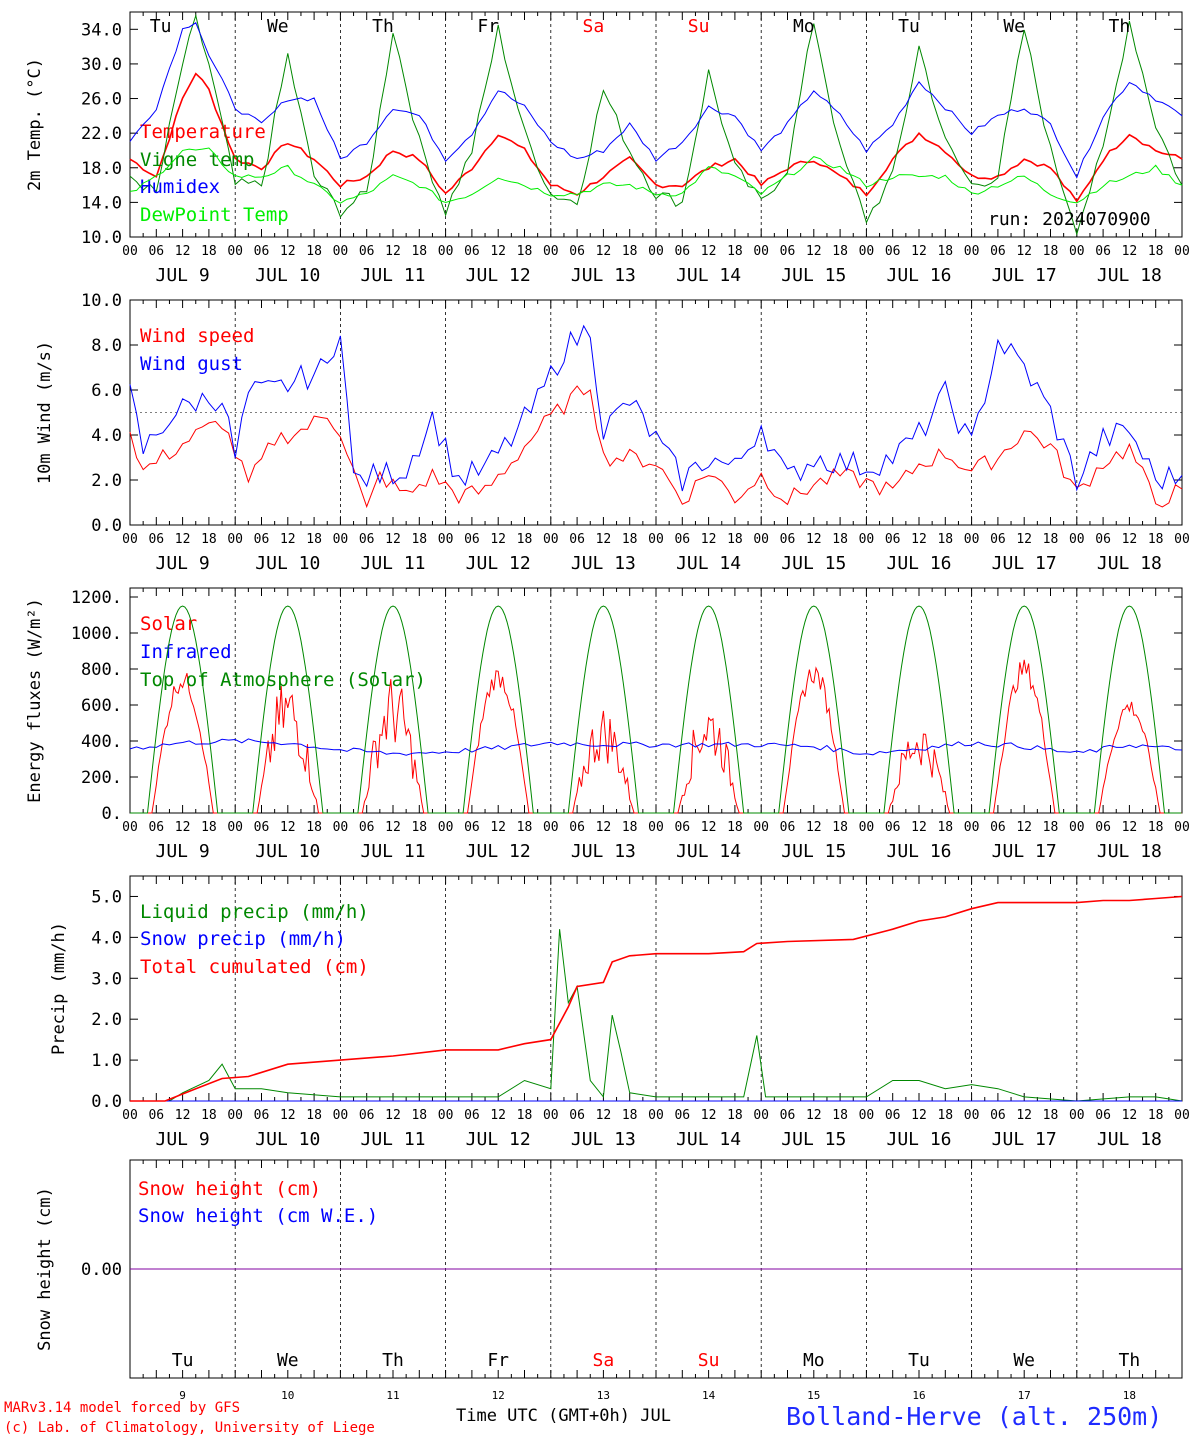 The height and width of the screenshot is (1440, 1194). Describe the element at coordinates (101, 706) in the screenshot. I see `y-tick-label: 600.` at that location.